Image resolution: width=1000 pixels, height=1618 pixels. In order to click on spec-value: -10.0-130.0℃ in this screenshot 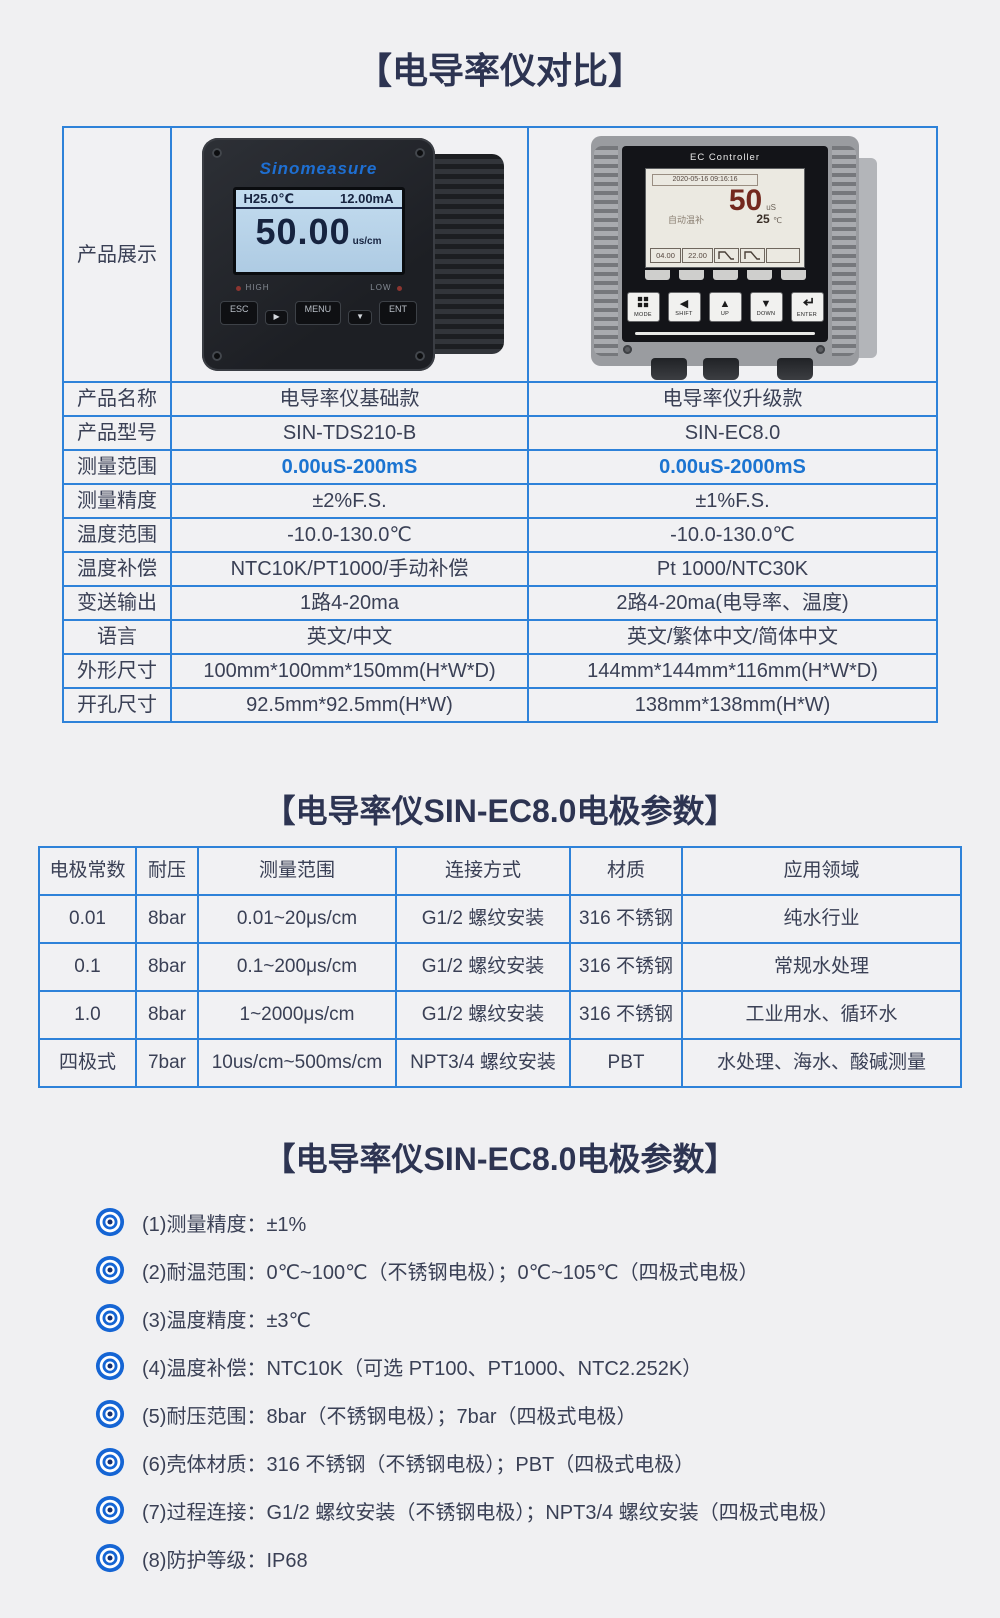, I will do `click(732, 535)`.